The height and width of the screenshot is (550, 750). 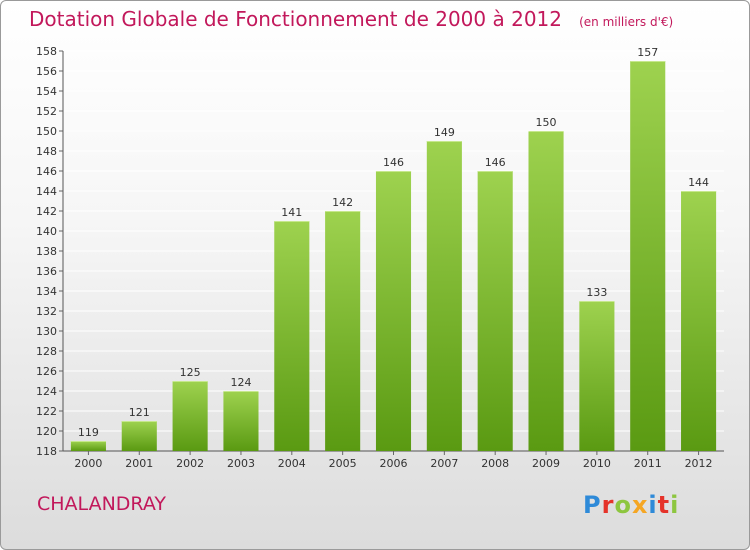 I want to click on x-tick-label: 2011, so click(x=648, y=463).